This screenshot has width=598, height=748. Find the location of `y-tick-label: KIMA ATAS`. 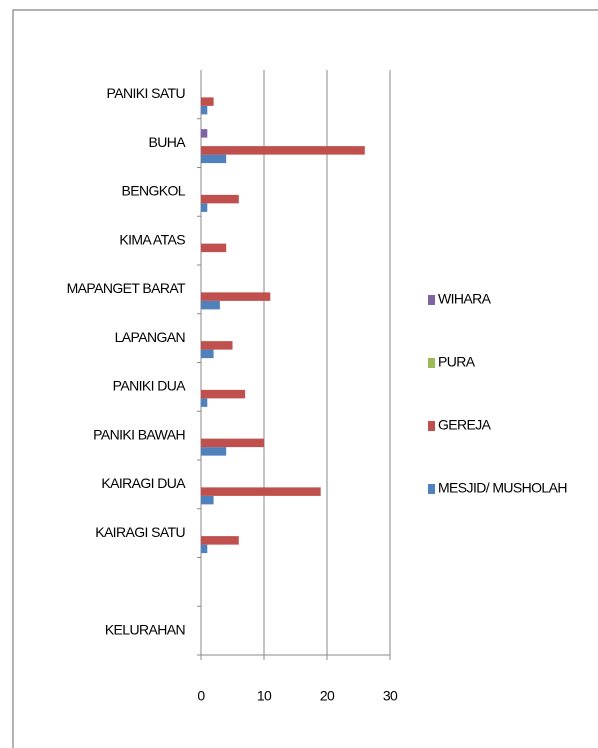

y-tick-label: KIMA ATAS is located at coordinates (152, 239).